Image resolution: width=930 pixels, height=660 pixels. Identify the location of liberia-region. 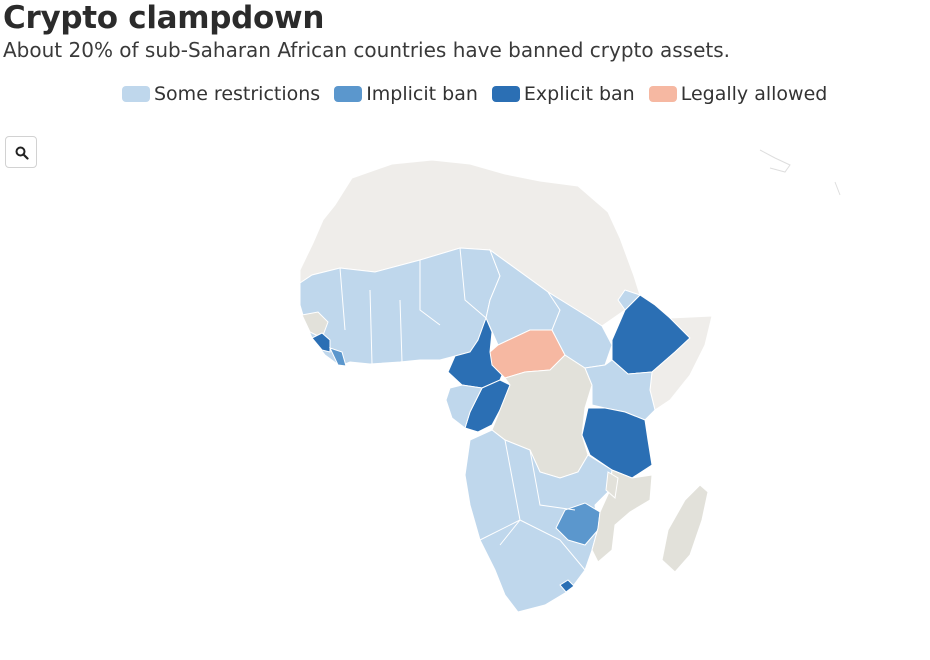
(321, 342).